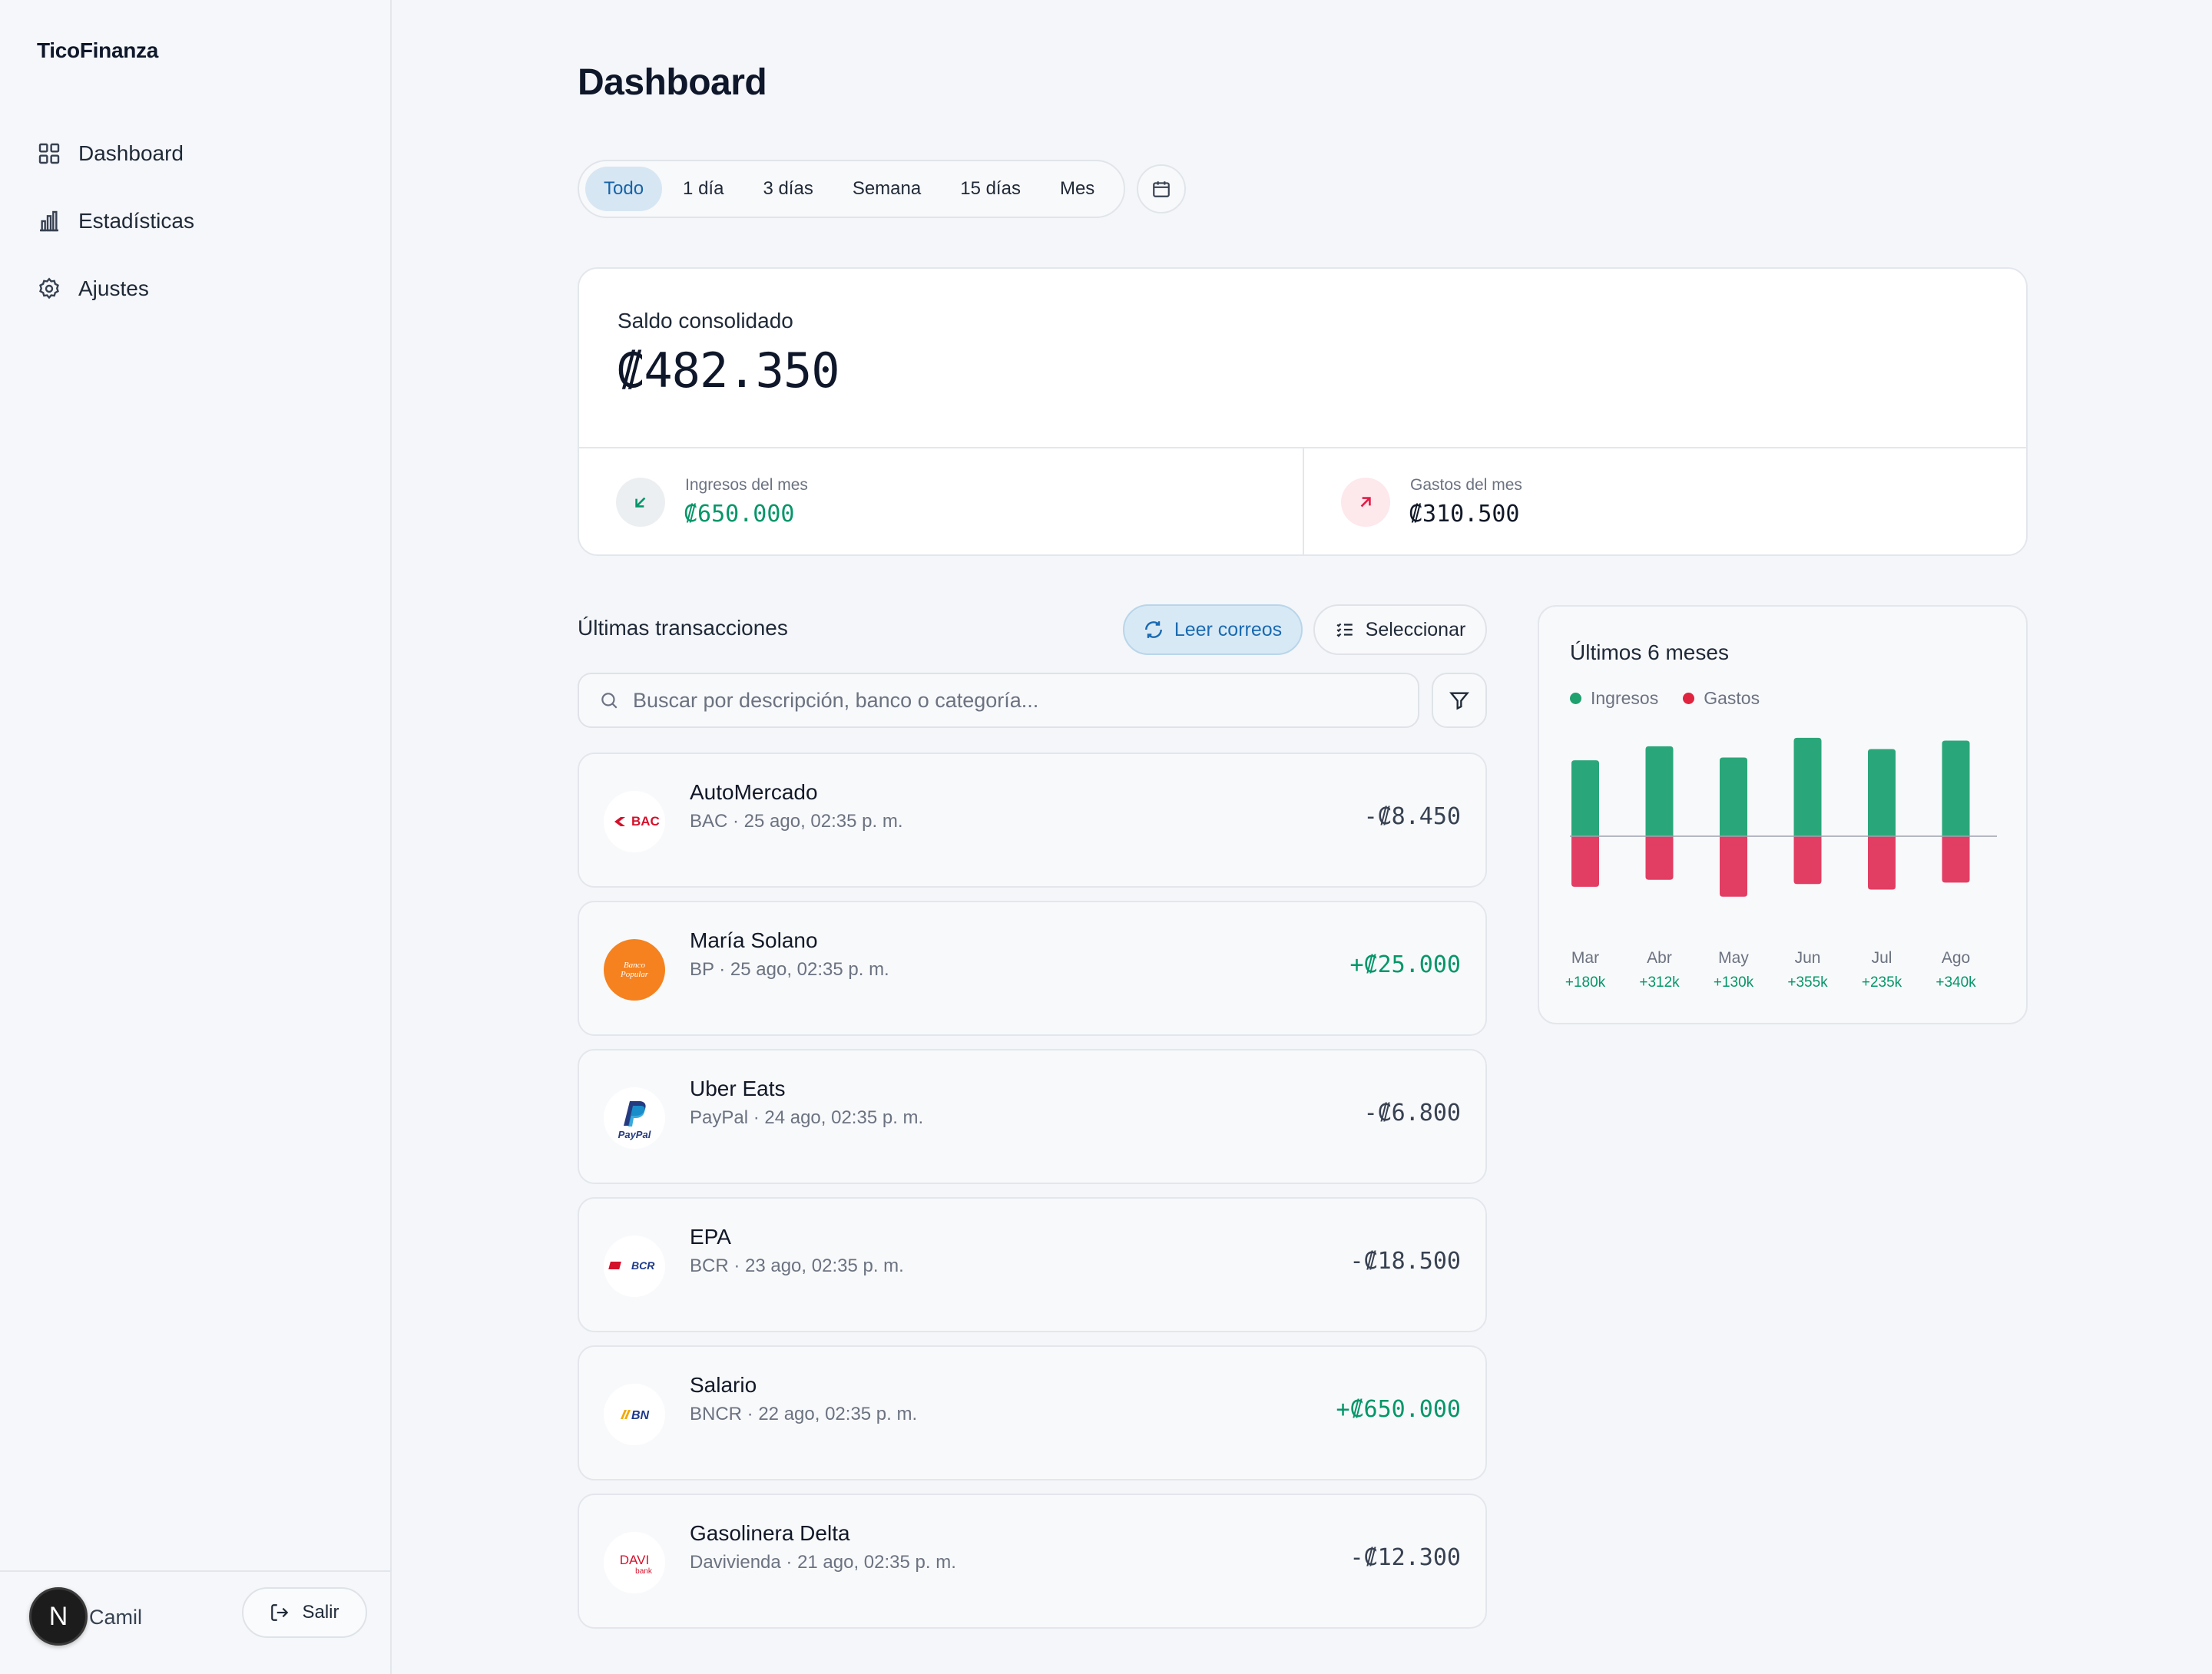  Describe the element at coordinates (635, 965) in the screenshot. I see `svg-text: Banco` at that location.